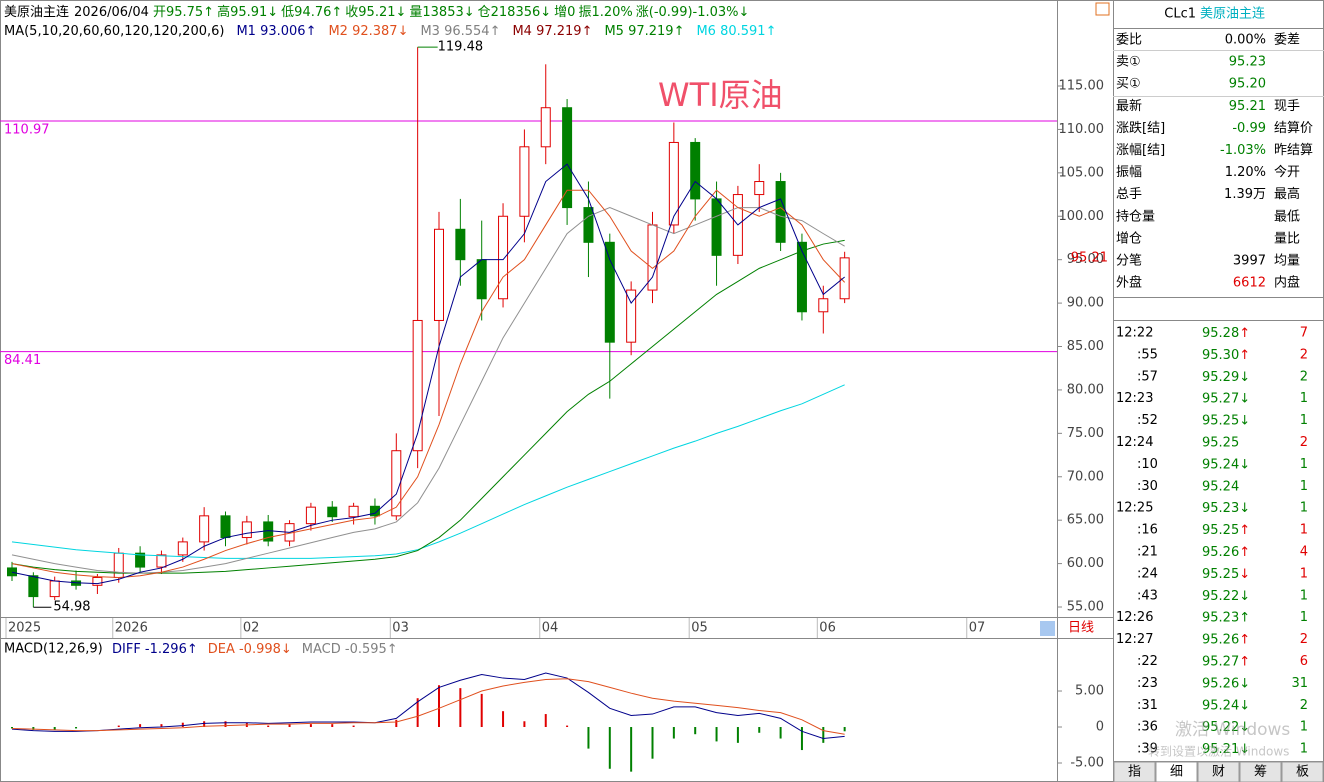  What do you see at coordinates (1085, 520) in the screenshot?
I see `y-tick-label: 65.00` at bounding box center [1085, 520].